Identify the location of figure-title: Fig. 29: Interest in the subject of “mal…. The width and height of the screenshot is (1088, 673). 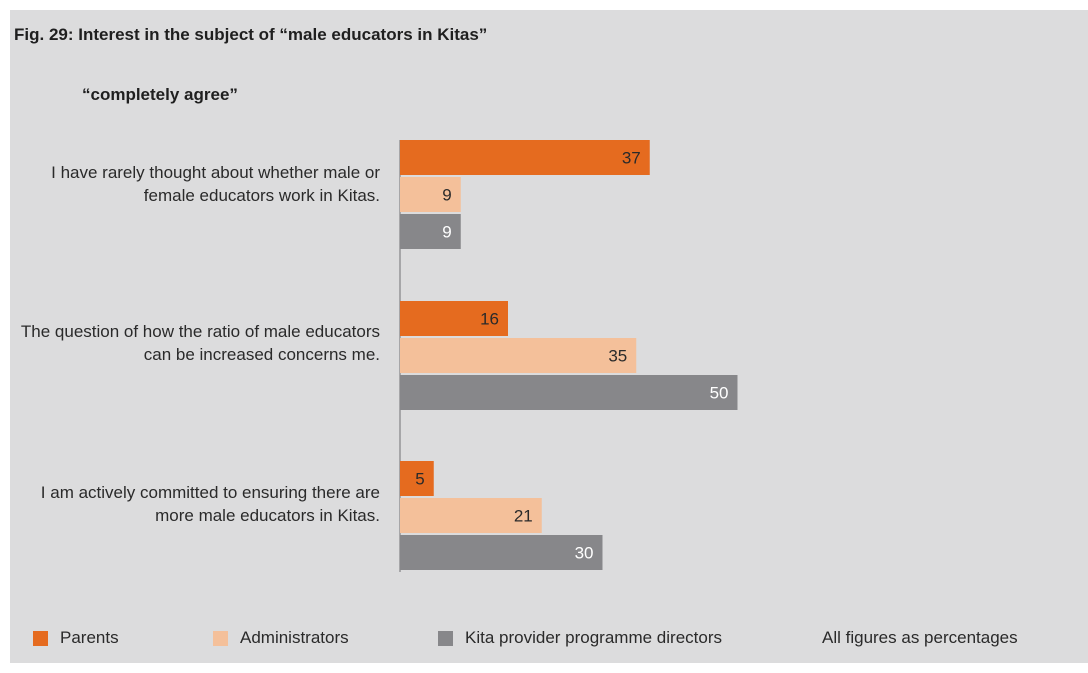
(251, 34).